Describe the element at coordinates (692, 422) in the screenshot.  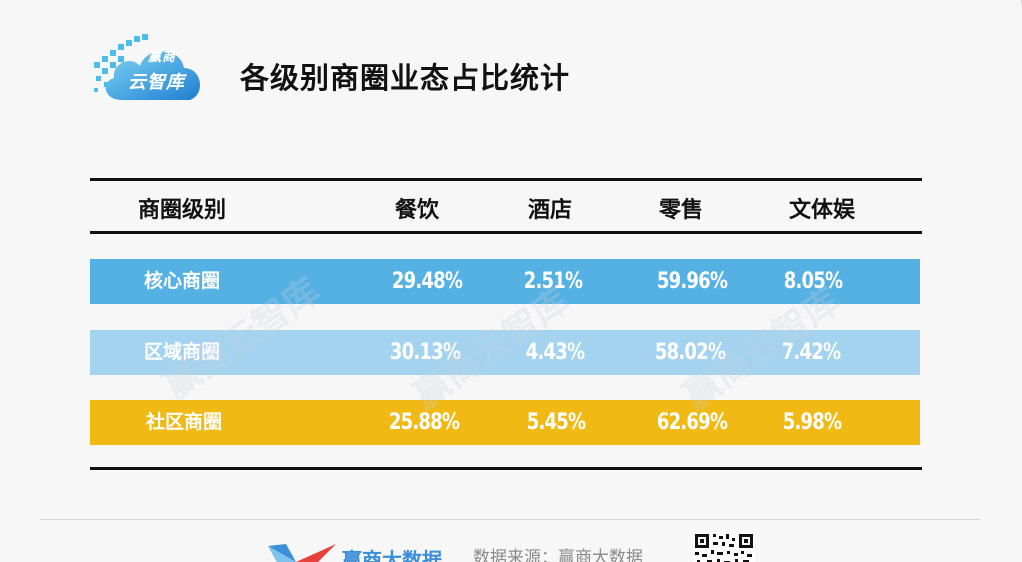
I see `value-retail: 62.69%` at that location.